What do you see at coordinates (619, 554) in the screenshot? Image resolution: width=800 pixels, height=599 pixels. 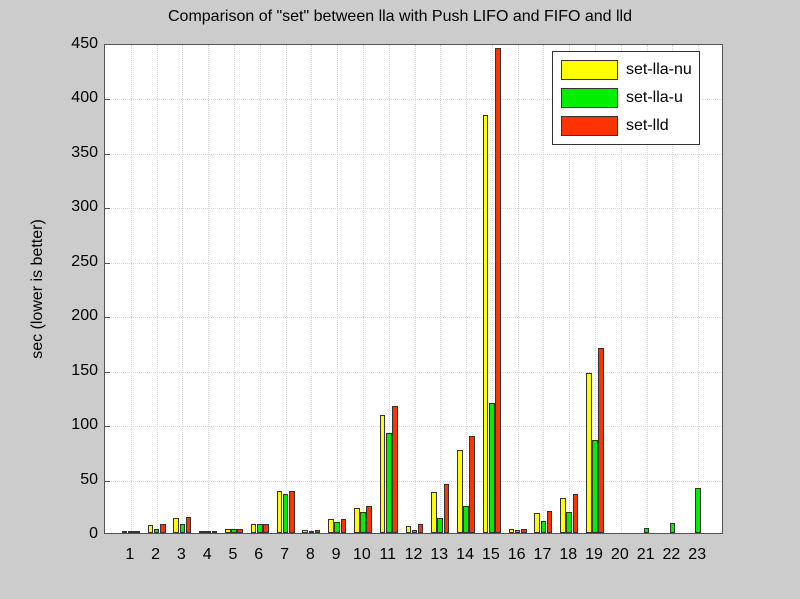 I see `x-tick-label: 20` at bounding box center [619, 554].